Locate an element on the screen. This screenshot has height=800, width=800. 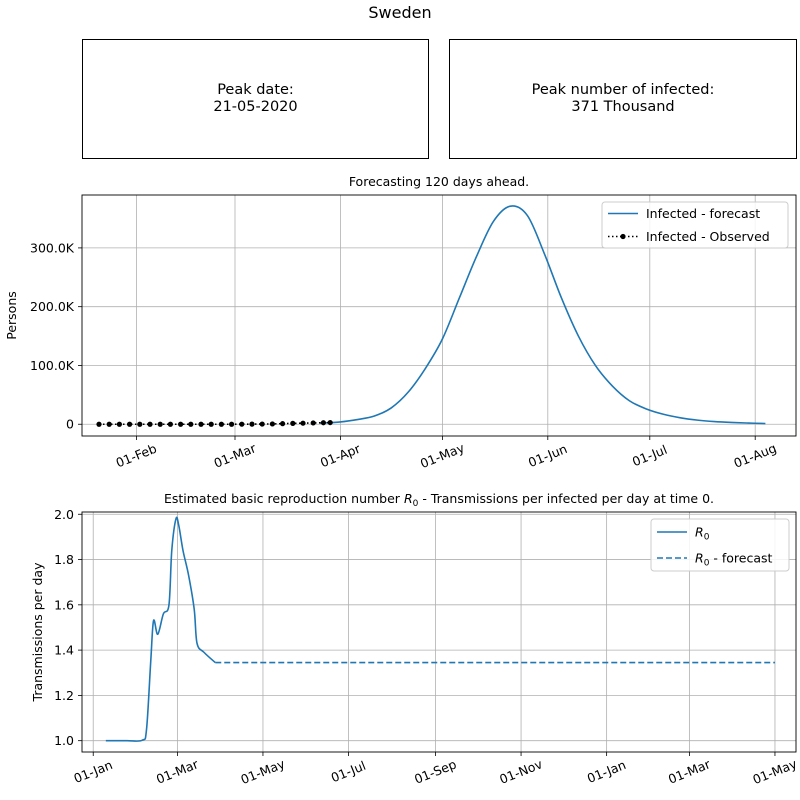
x-tick-label: 01-Apr is located at coordinates (340, 455).